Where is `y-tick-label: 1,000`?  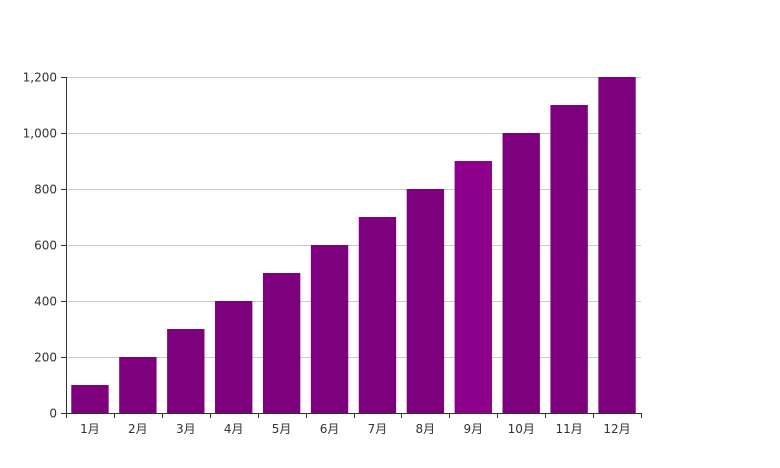
y-tick-label: 1,000 is located at coordinates (40, 134).